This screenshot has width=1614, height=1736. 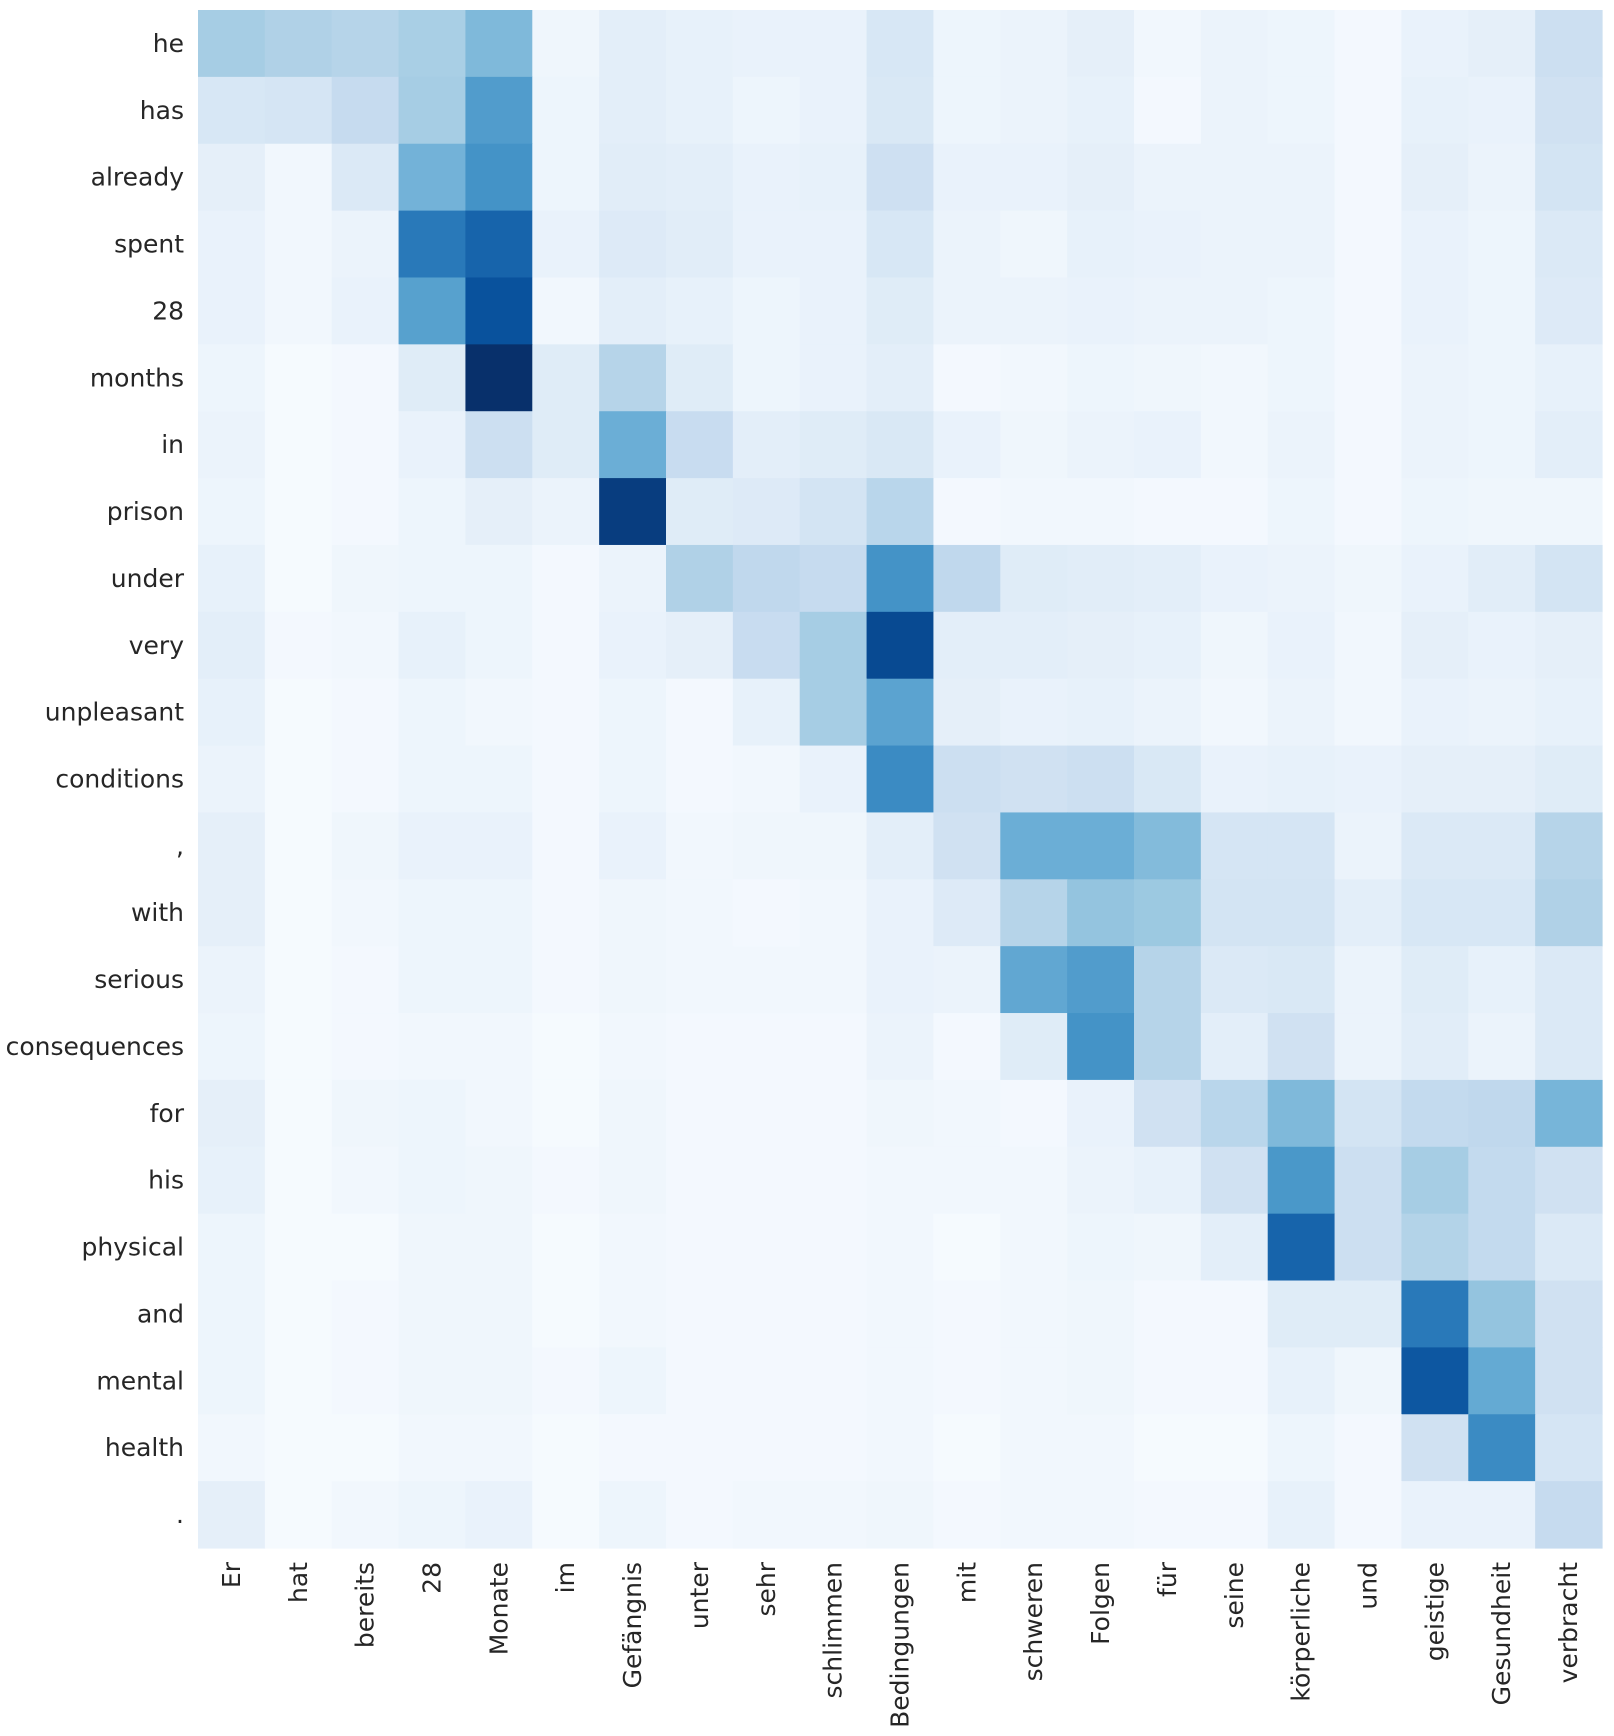 I want to click on x-tick-label: bereits, so click(x=365, y=1605).